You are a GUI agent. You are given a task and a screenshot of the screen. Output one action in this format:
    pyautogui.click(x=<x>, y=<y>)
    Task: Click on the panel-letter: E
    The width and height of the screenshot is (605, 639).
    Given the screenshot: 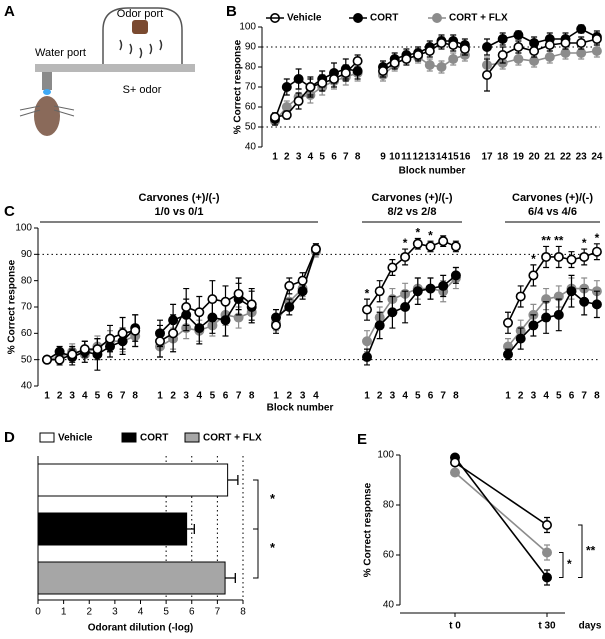 What is the action you would take?
    pyautogui.click(x=362, y=439)
    